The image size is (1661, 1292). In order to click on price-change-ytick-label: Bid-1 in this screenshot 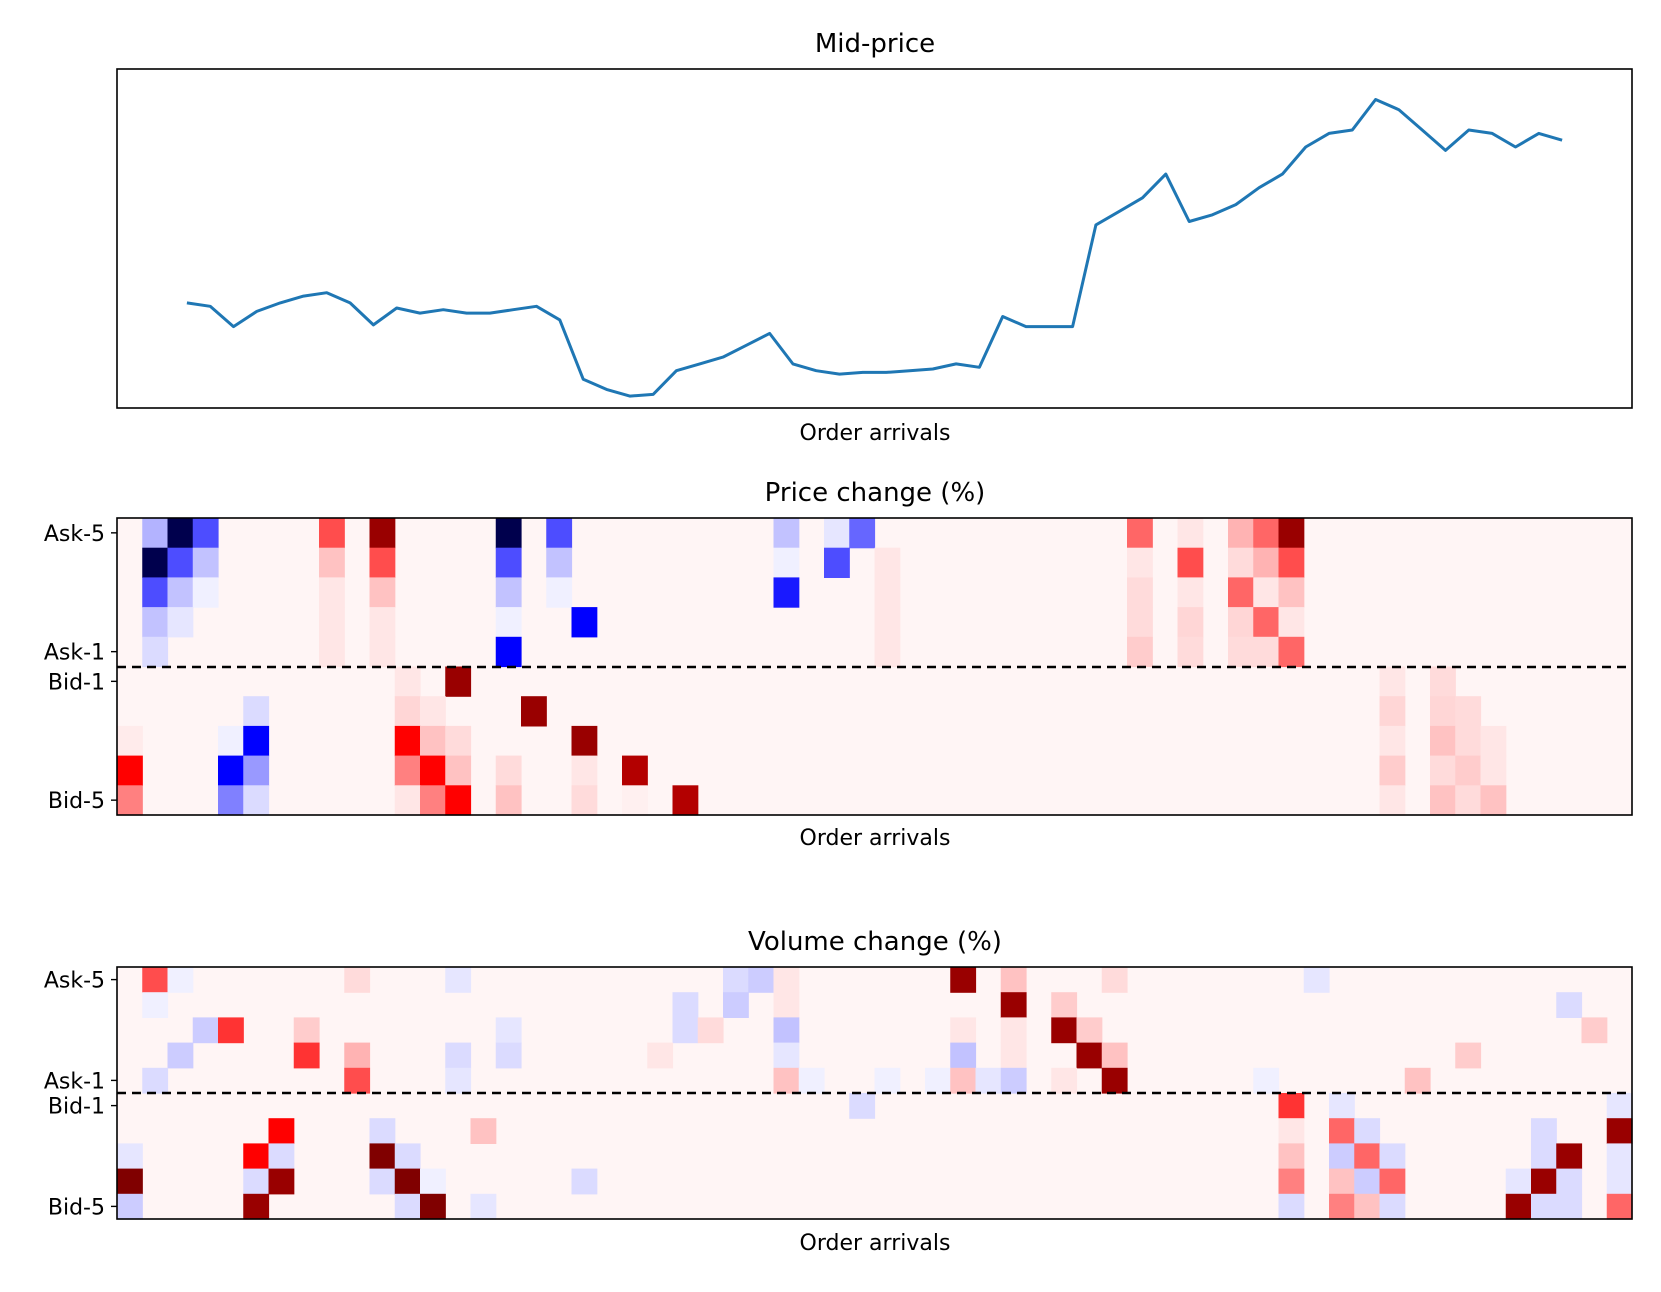, I will do `click(76, 682)`.